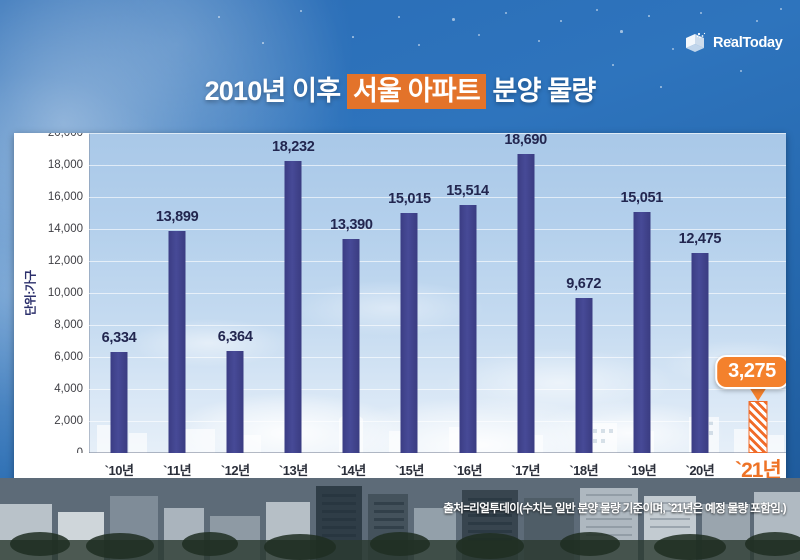 This screenshot has height=560, width=800. Describe the element at coordinates (758, 426) in the screenshot. I see `chart-bar-forecast` at that location.